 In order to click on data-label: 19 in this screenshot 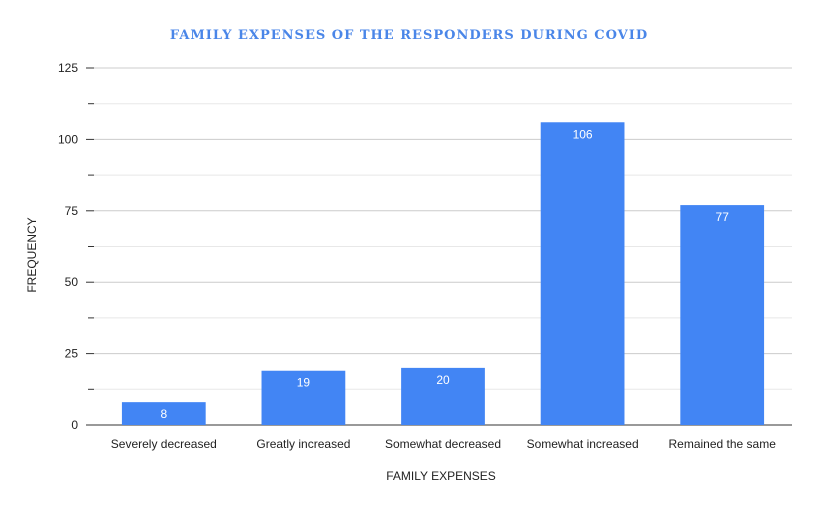, I will do `click(304, 383)`.